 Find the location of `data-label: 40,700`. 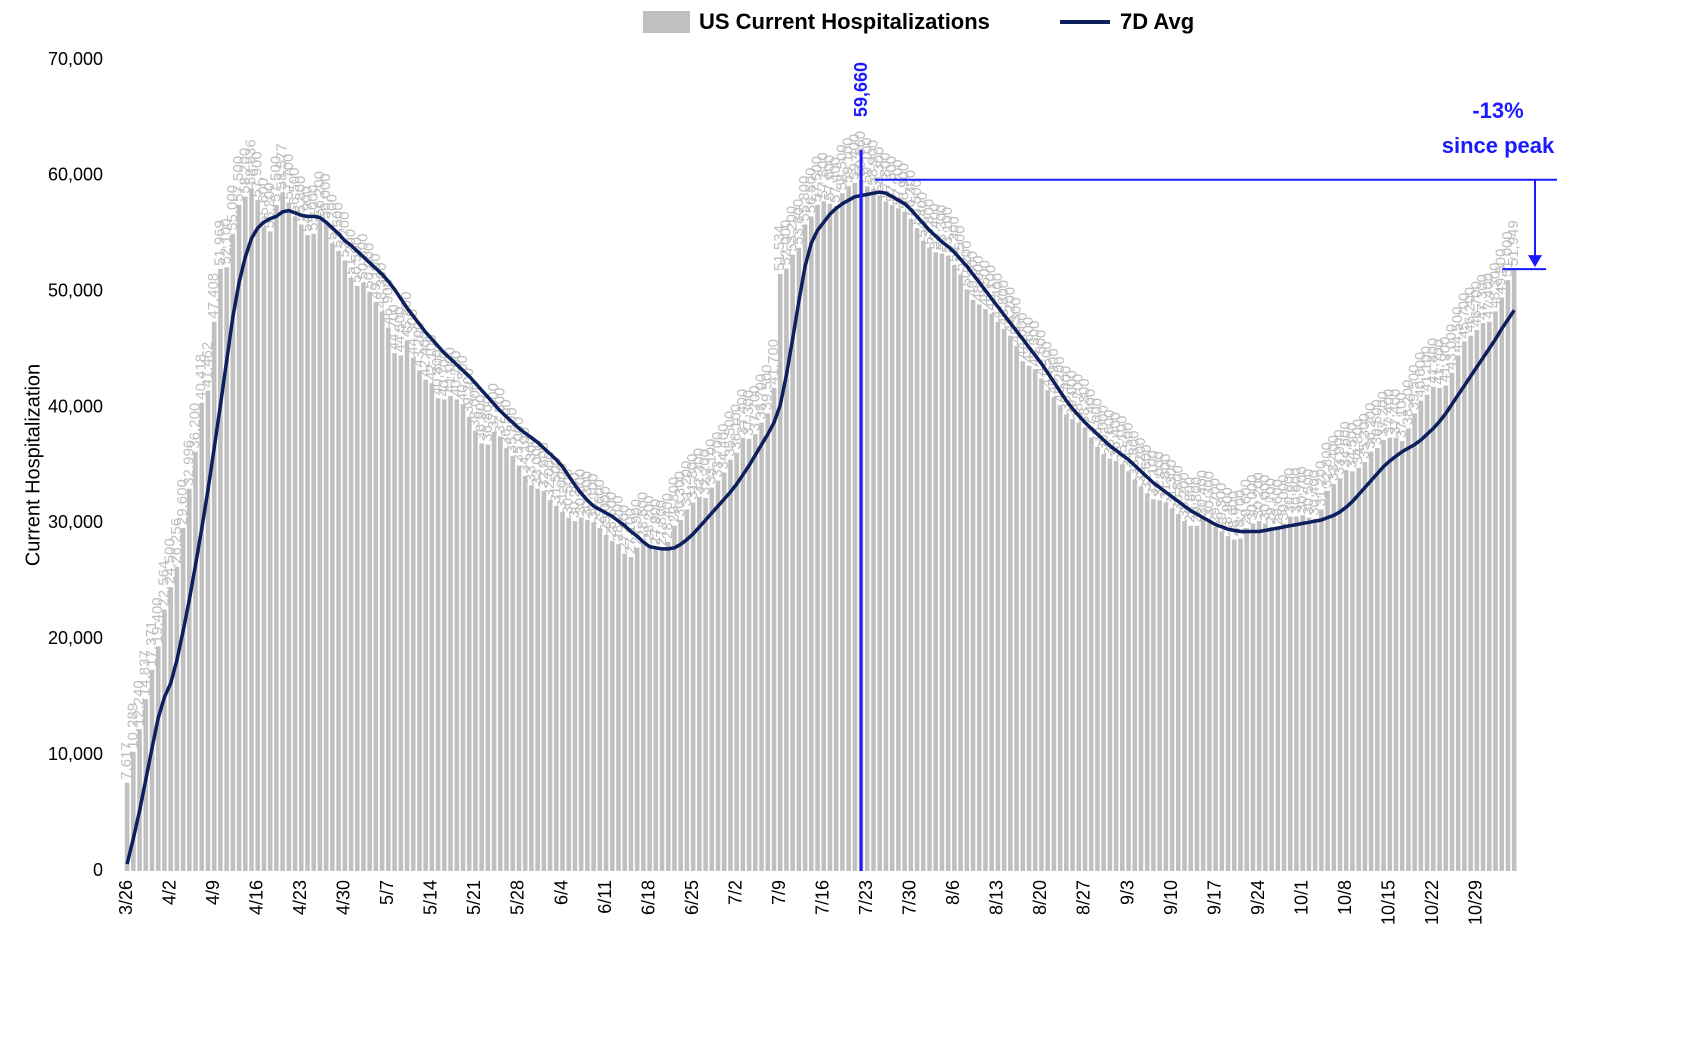

data-label: 40,700 is located at coordinates (443, 374).